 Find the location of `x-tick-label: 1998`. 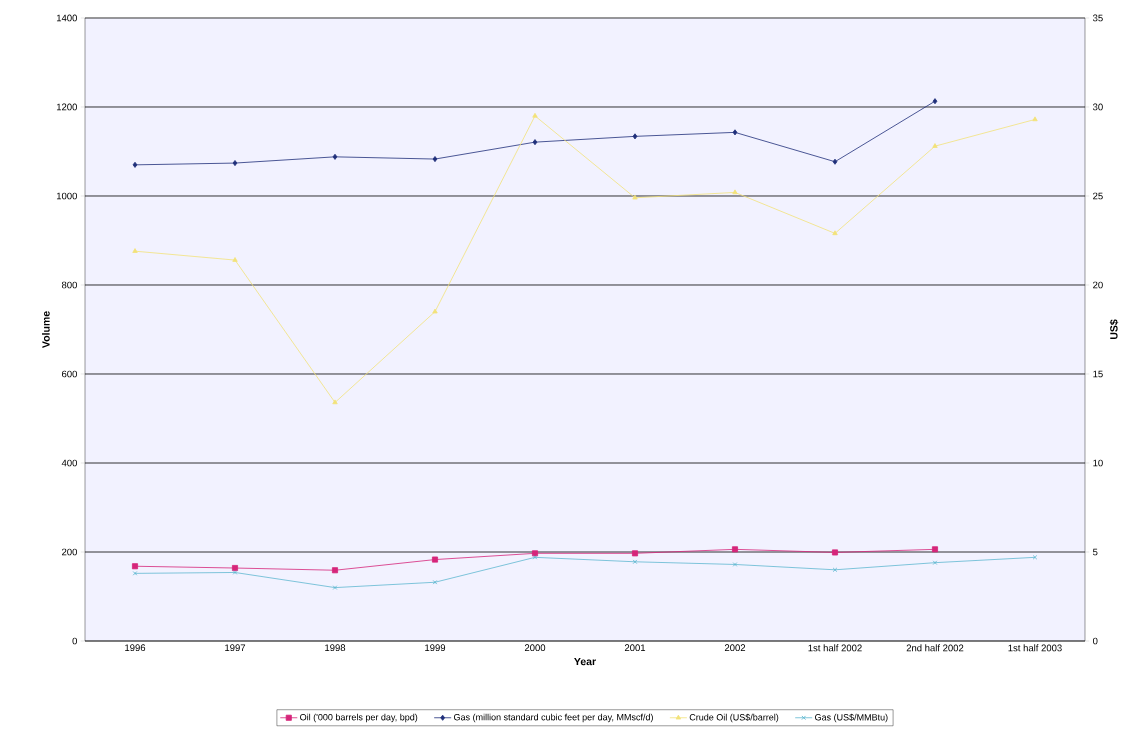

x-tick-label: 1998 is located at coordinates (335, 648).